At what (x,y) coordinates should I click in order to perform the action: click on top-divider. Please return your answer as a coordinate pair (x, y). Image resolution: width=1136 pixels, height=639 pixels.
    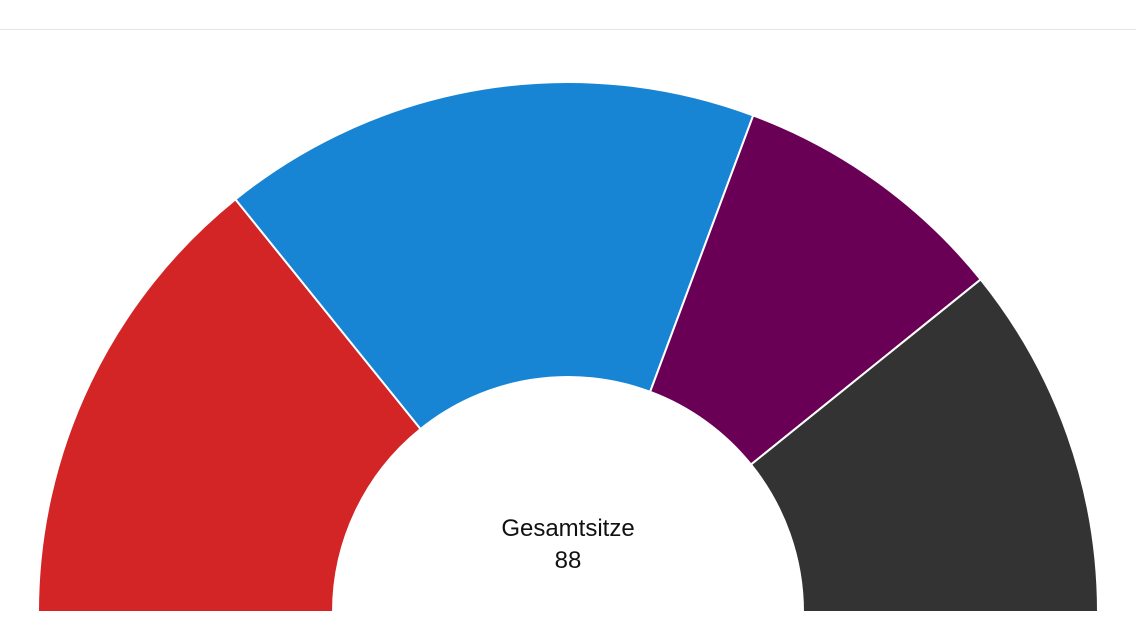
    Looking at the image, I should click on (568, 29).